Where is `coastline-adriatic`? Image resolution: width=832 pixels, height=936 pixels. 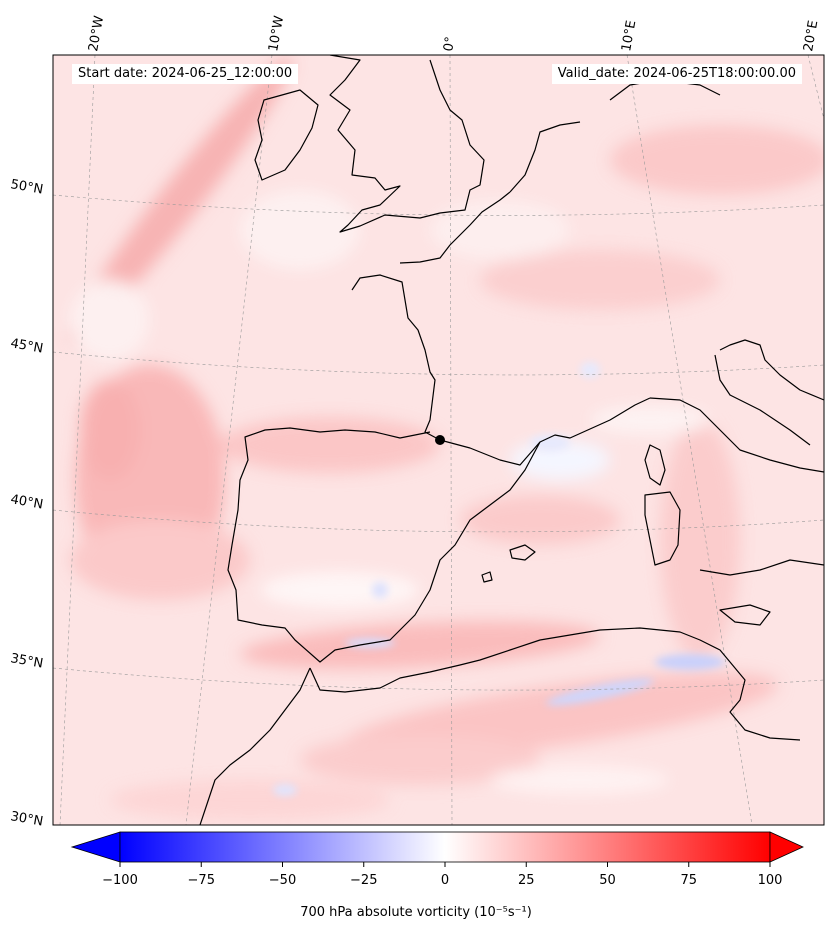 coastline-adriatic is located at coordinates (762, 400).